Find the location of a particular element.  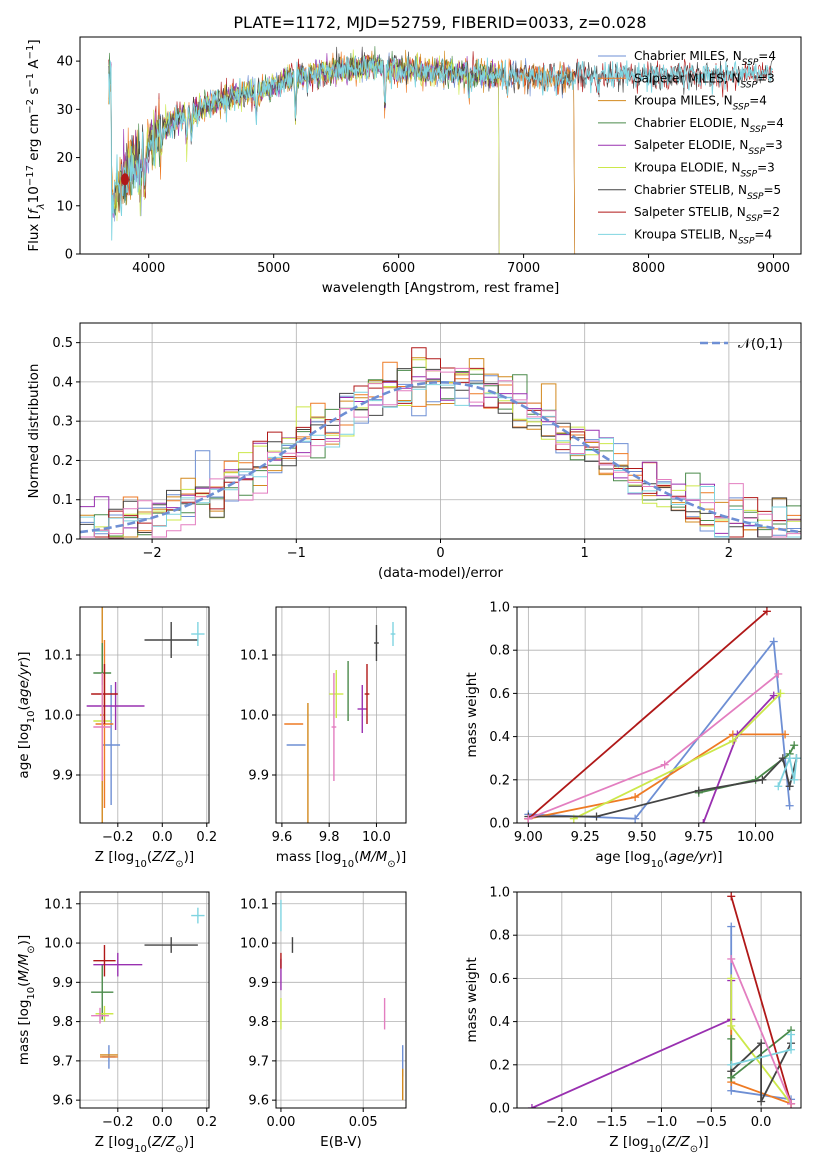

x-tick-label: −2 is located at coordinates (152, 553).